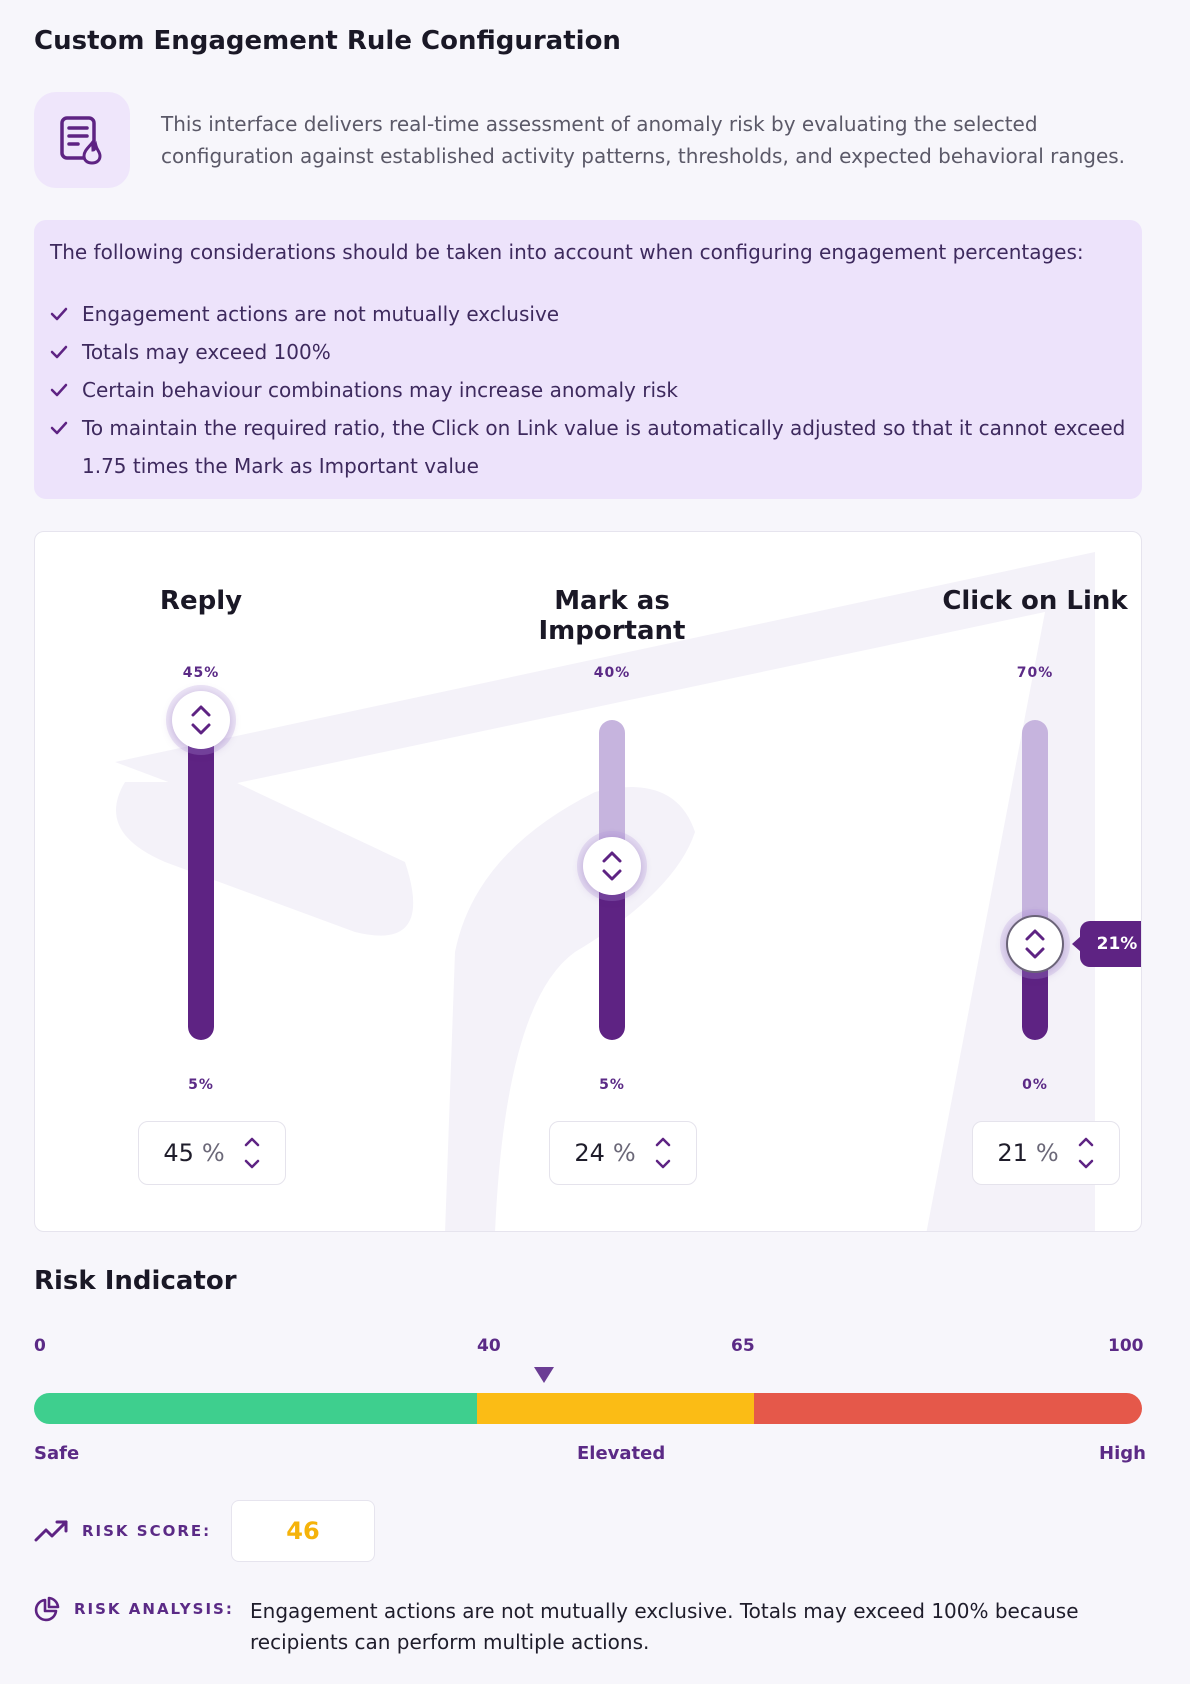 The width and height of the screenshot is (1190, 1684). What do you see at coordinates (206, 352) in the screenshot?
I see `list-item-text: Totals may exceed 100%` at bounding box center [206, 352].